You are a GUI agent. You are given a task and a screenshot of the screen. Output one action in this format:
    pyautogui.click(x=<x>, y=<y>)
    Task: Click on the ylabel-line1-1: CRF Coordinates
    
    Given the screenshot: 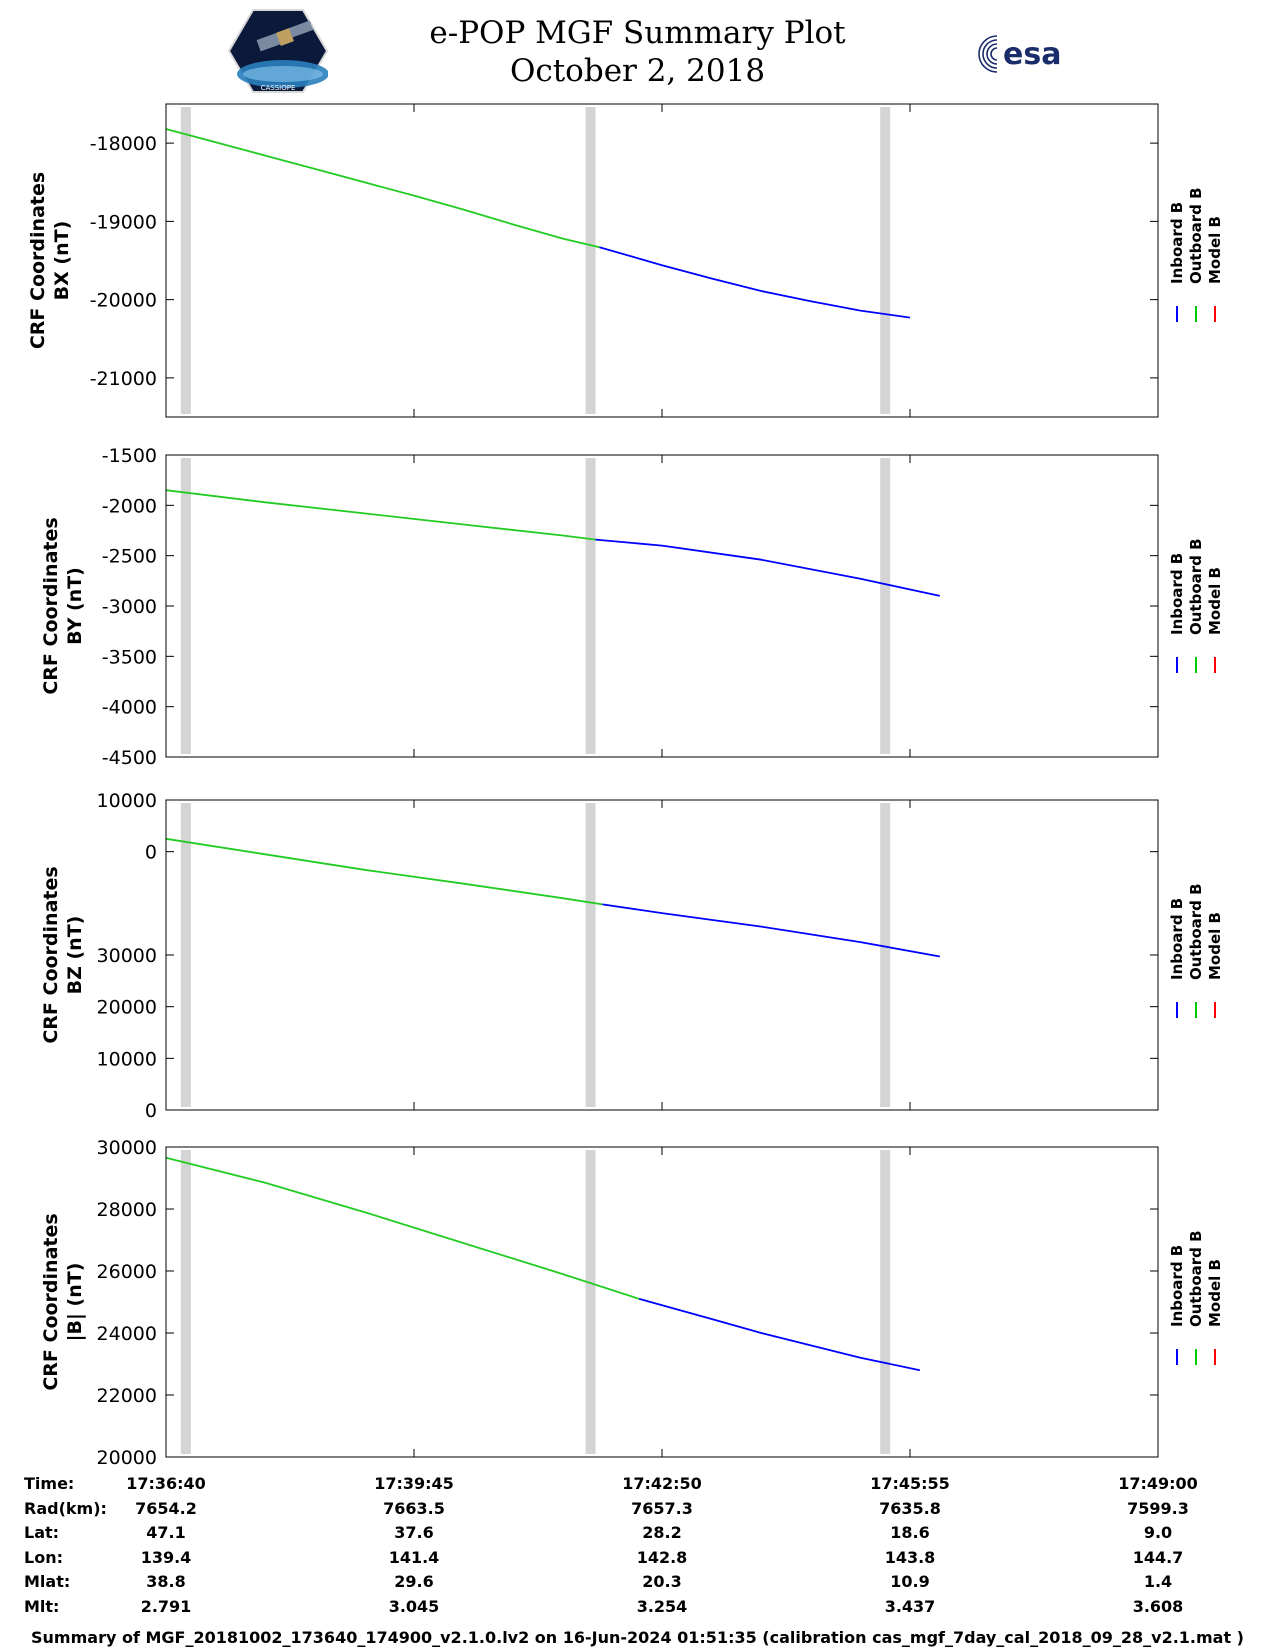 What is the action you would take?
    pyautogui.click(x=38, y=260)
    